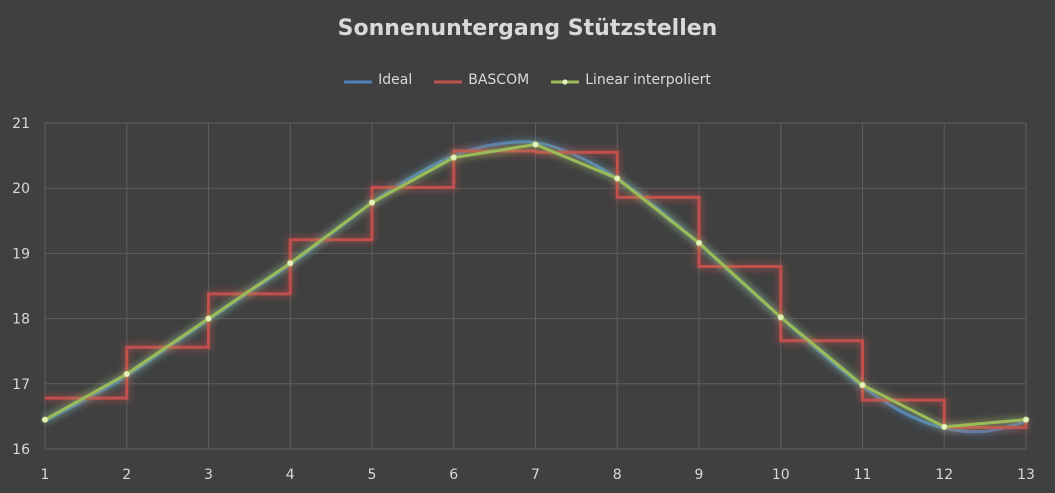 The height and width of the screenshot is (493, 1055). What do you see at coordinates (863, 475) in the screenshot?
I see `x-tick-label-11: 11` at bounding box center [863, 475].